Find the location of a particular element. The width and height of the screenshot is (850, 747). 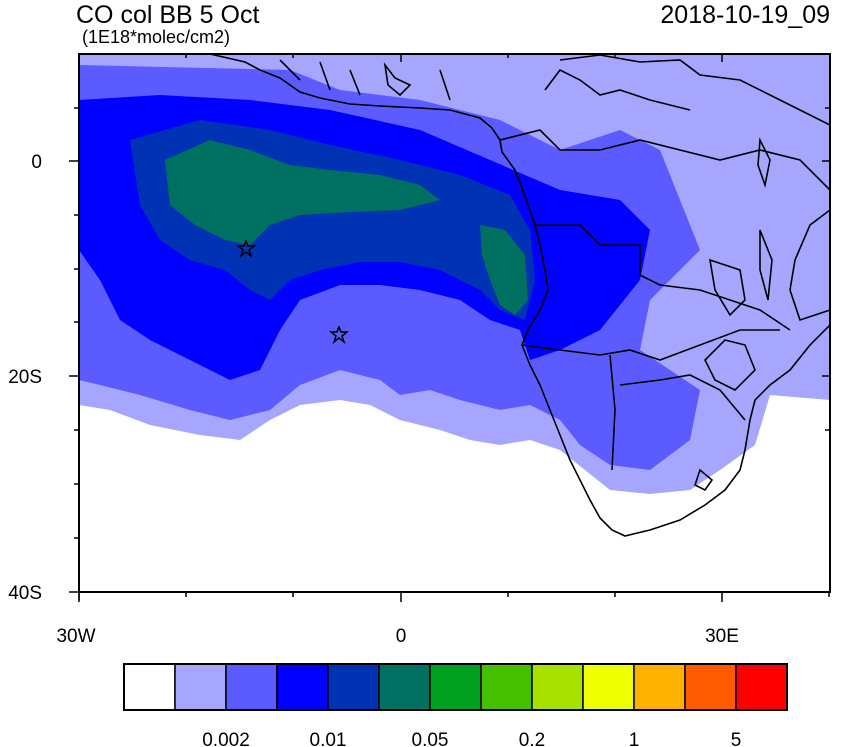

colorbar-label: 1 is located at coordinates (634, 738).